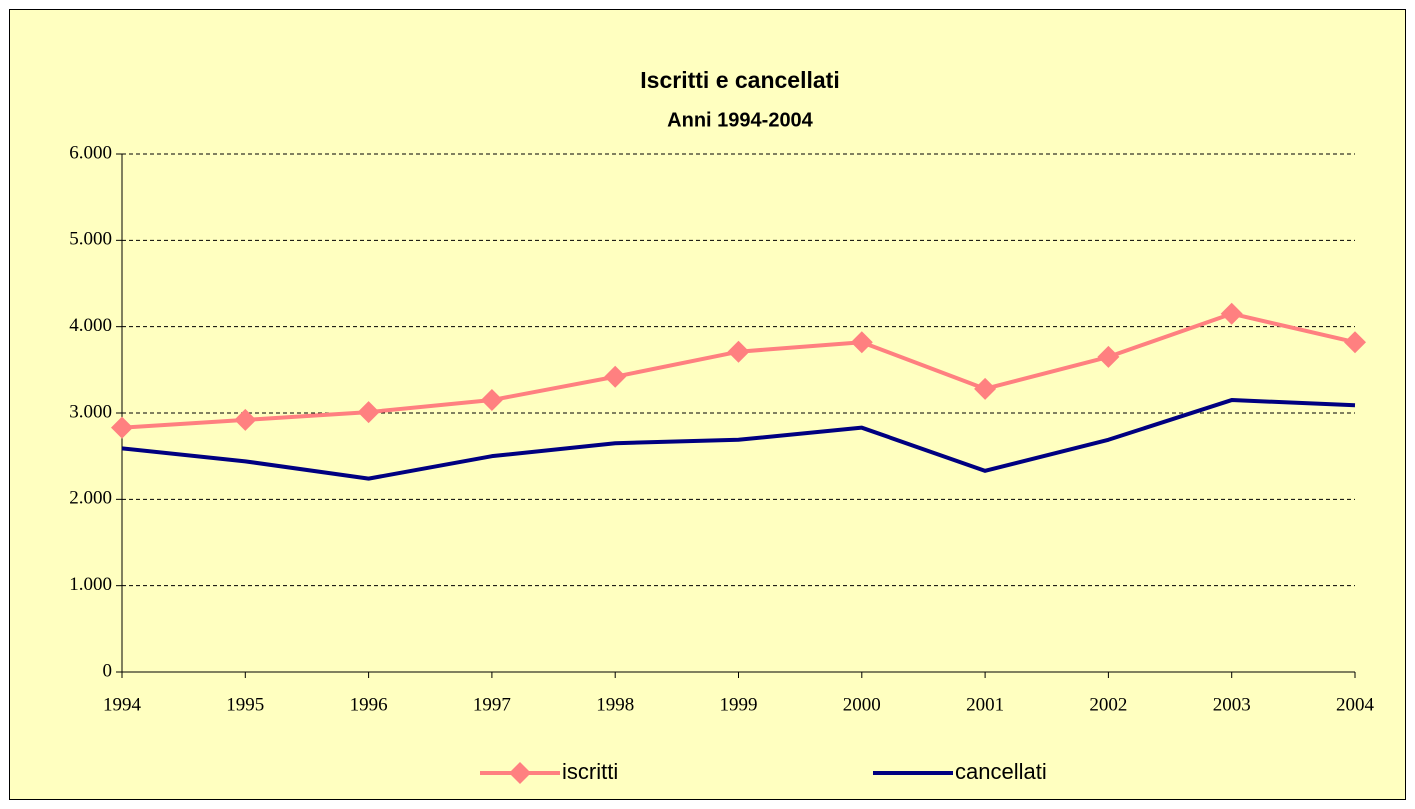  Describe the element at coordinates (1001, 771) in the screenshot. I see `legend-label: cancellati` at that location.